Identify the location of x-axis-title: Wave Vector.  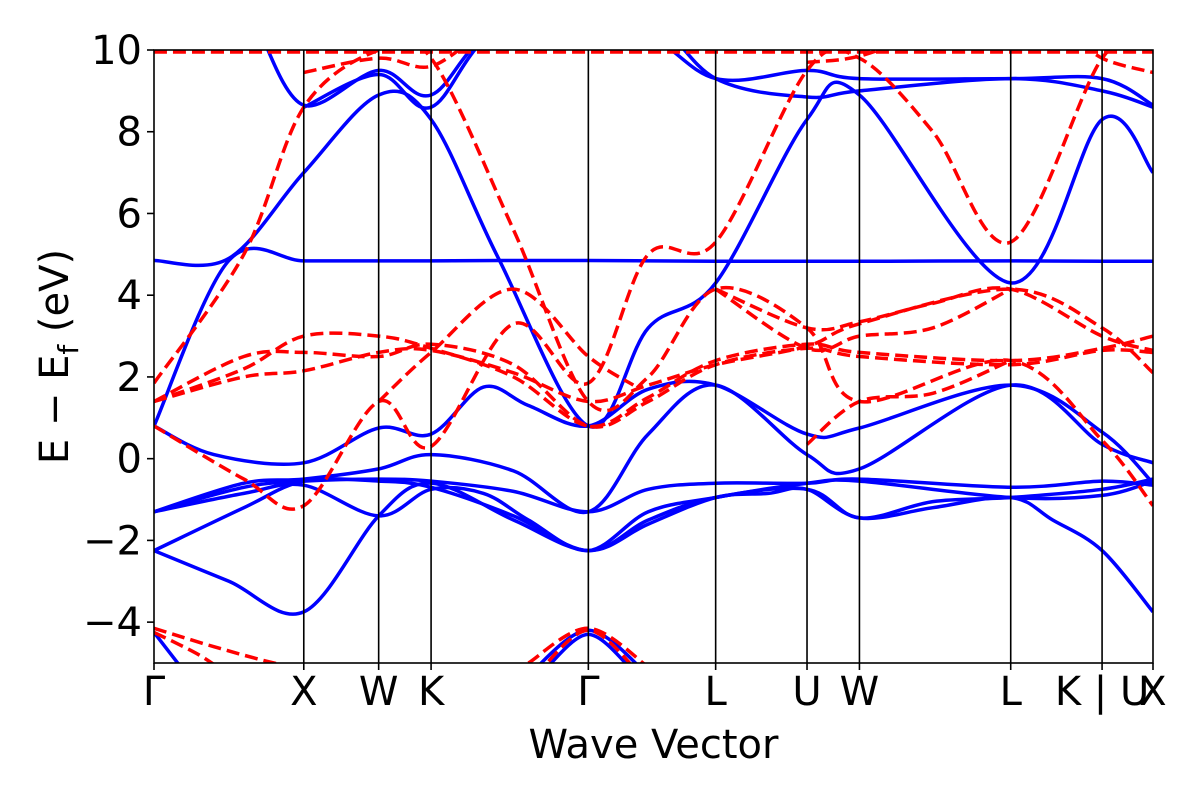
(654, 745).